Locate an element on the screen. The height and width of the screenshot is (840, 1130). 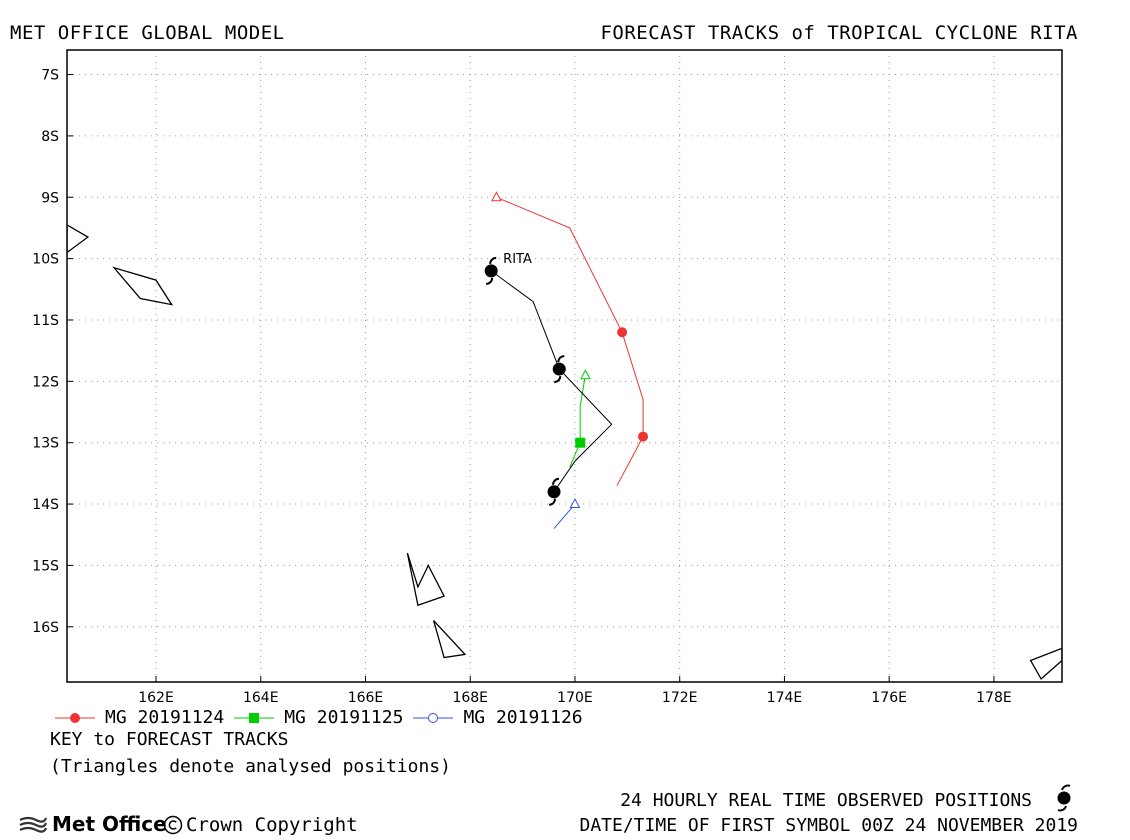
y-tick-label: 14S is located at coordinates (45, 505).